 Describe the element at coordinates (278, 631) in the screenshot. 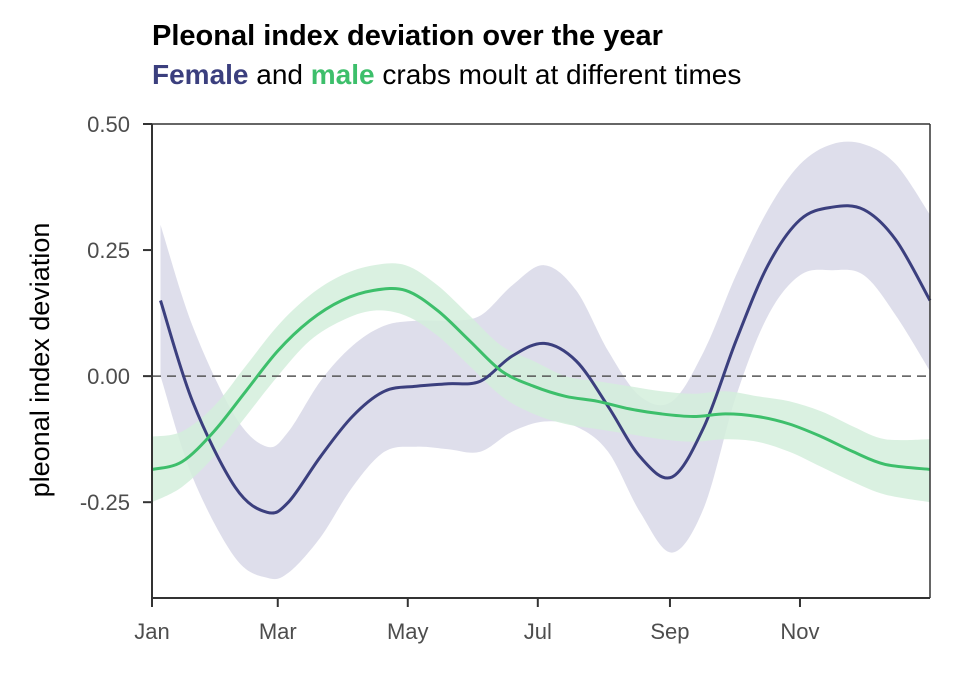

I see `x-tick-label: Mar` at that location.